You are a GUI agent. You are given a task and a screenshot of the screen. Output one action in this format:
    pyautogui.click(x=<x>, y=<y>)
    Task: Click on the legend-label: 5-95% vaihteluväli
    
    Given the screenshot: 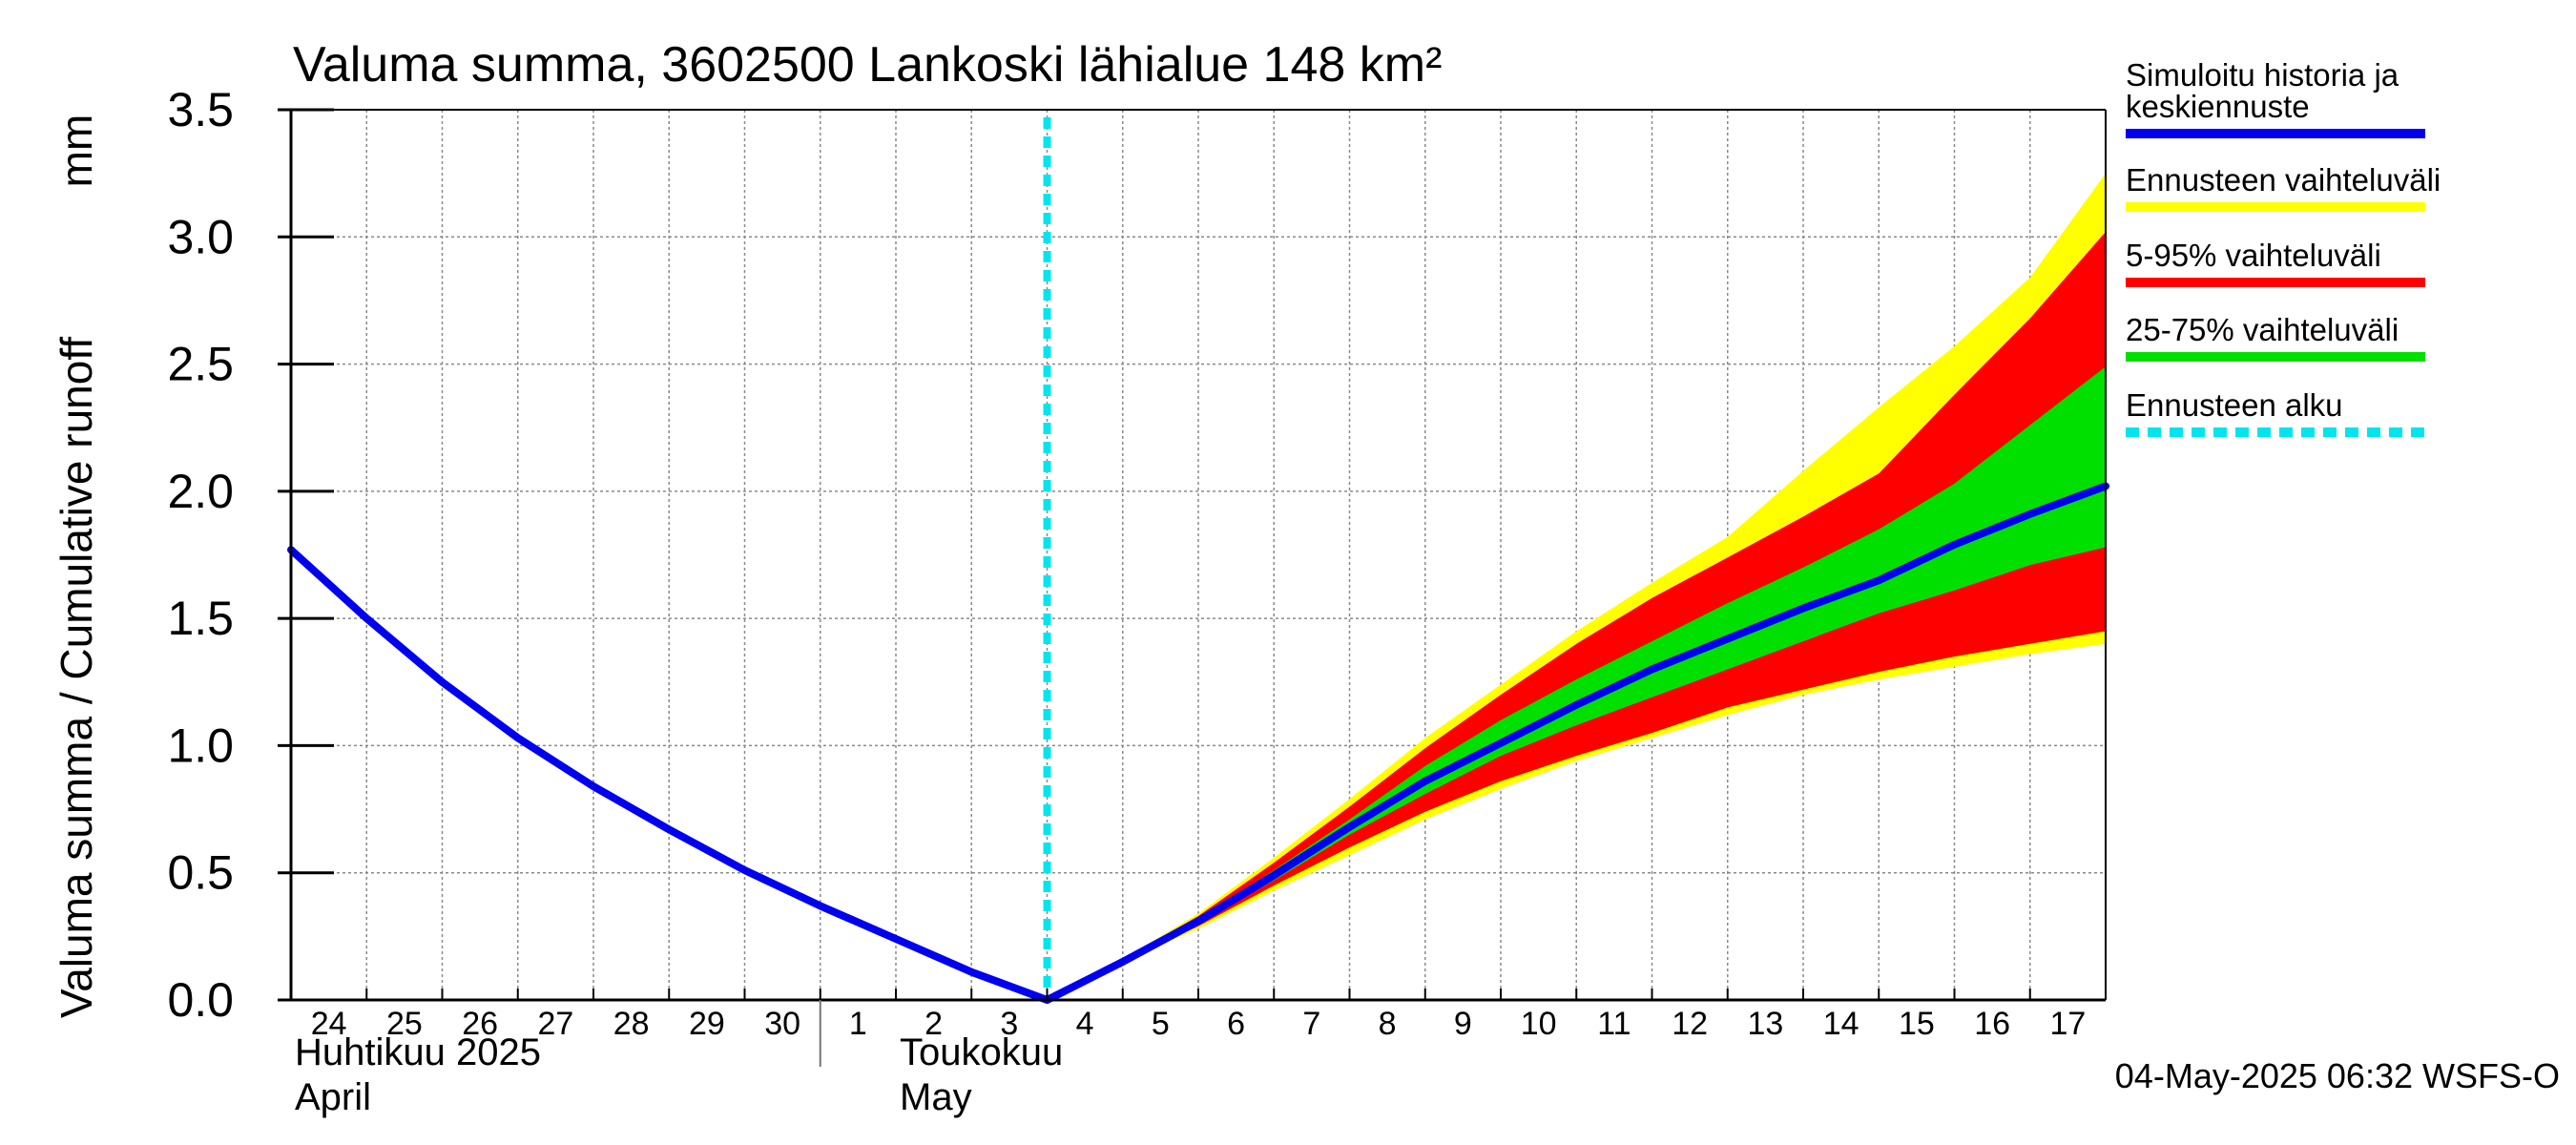 What is the action you would take?
    pyautogui.click(x=2253, y=256)
    